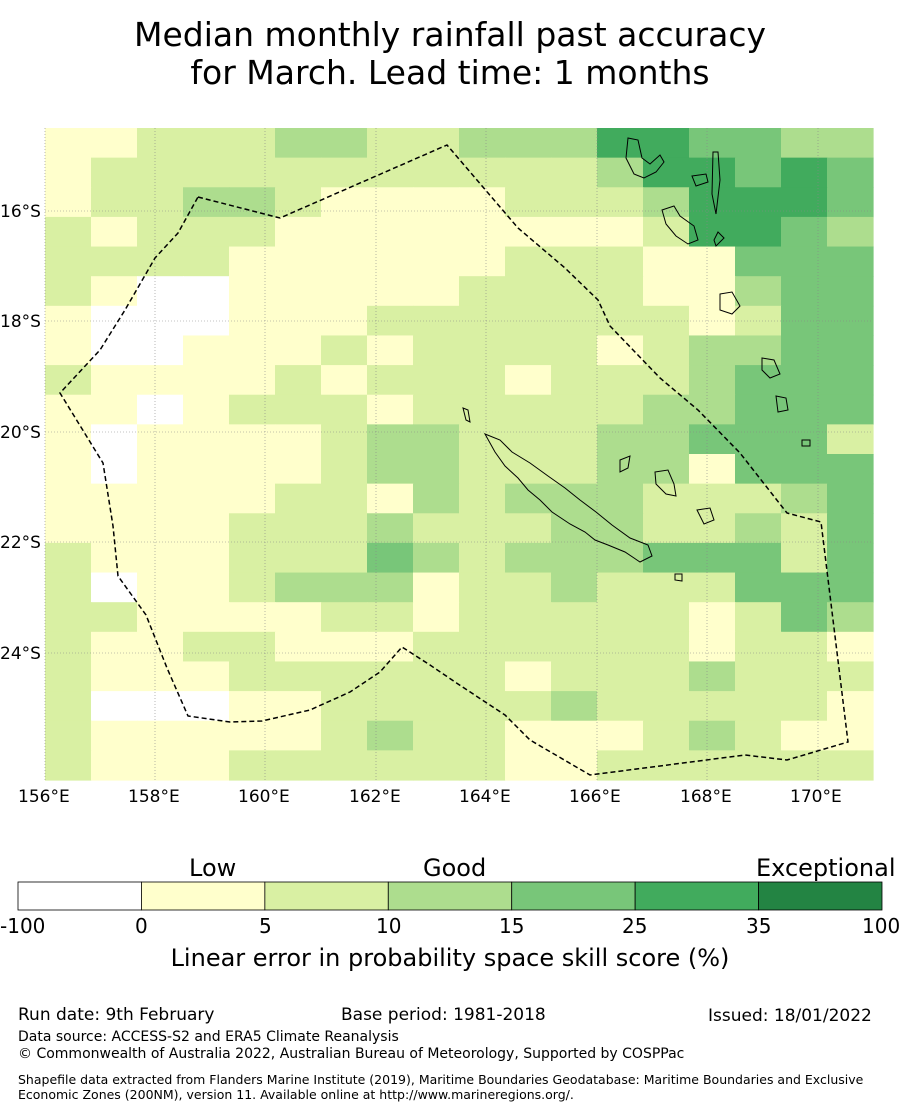 The image size is (900, 1110). I want to click on lat-tick: 22°S, so click(20, 543).